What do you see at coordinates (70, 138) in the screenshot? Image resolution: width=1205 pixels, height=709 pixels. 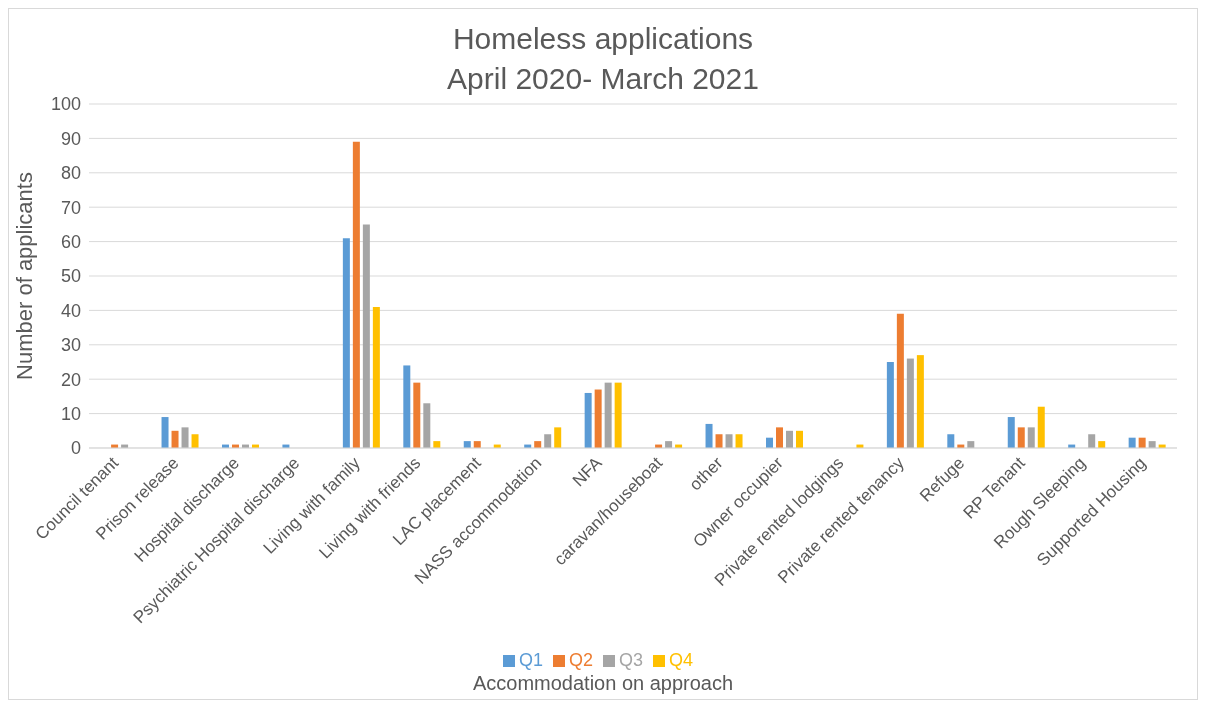 I see `y-tick-label: 90` at bounding box center [70, 138].